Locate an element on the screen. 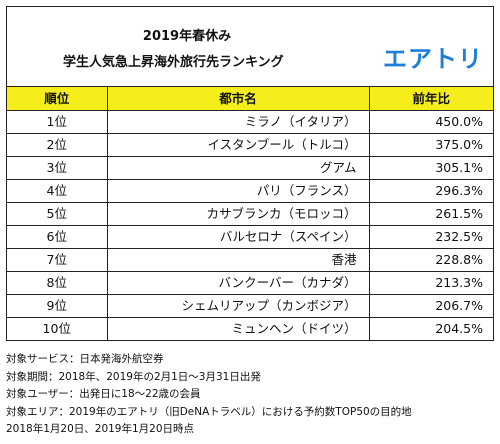 This screenshot has height=444, width=500. ratio-cell: 450.0% is located at coordinates (430, 122).